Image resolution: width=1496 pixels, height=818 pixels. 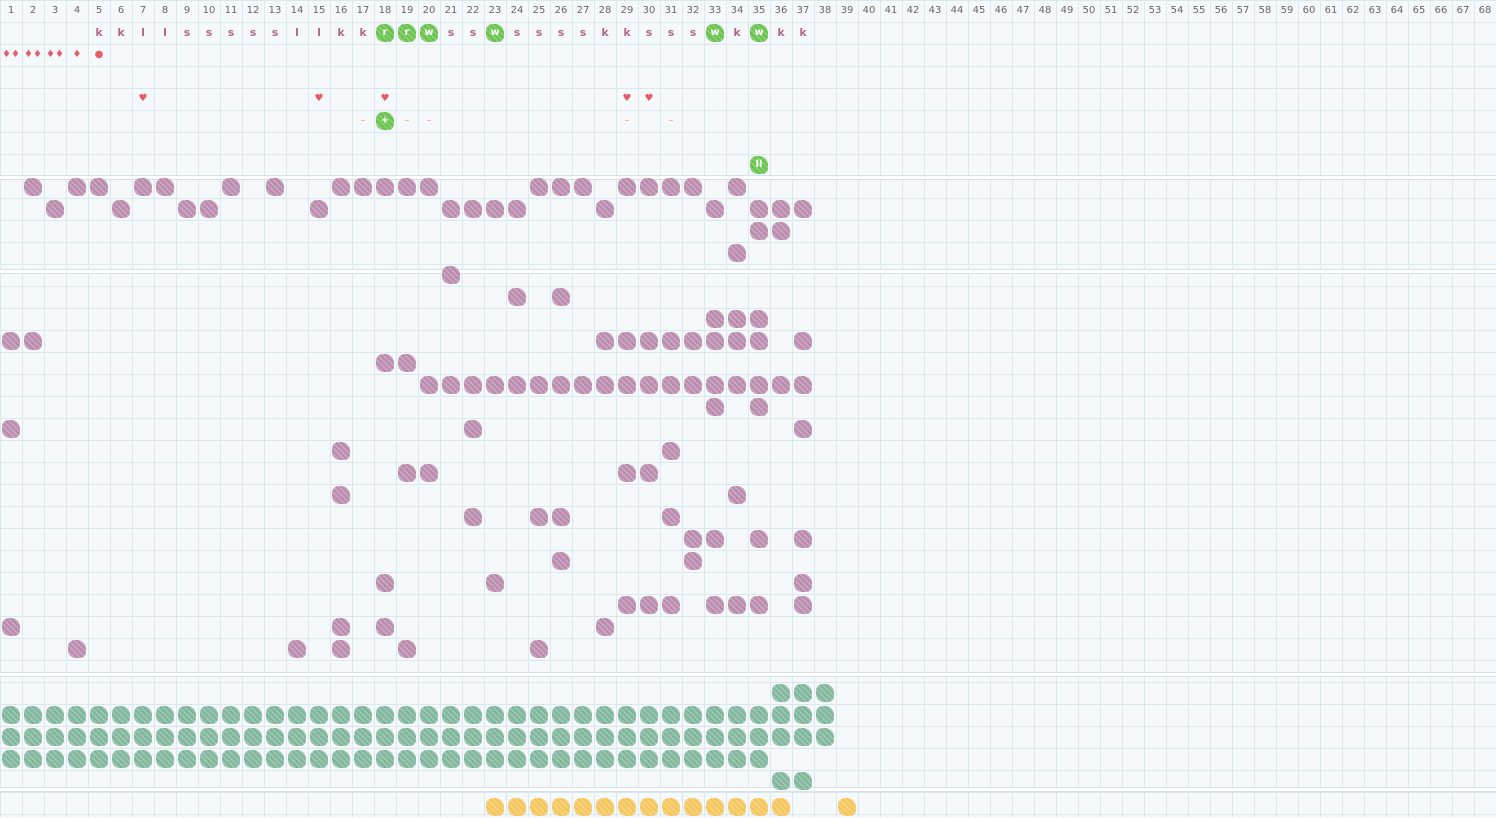 I want to click on green-marker-cell: w, so click(x=715, y=33).